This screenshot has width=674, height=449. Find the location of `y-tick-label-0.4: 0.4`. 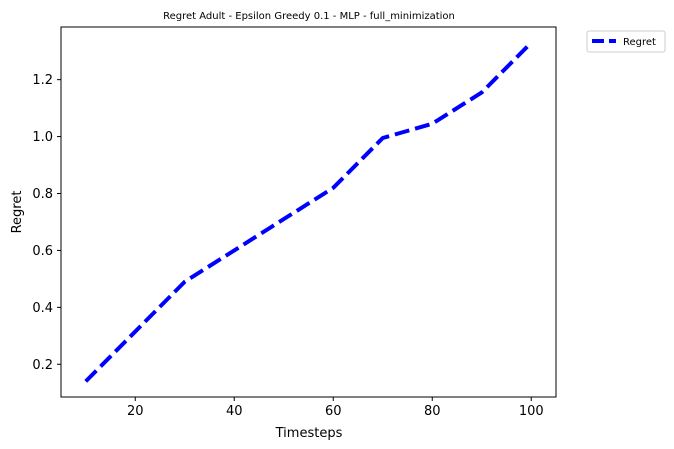

y-tick-label-0.4: 0.4 is located at coordinates (42, 308).